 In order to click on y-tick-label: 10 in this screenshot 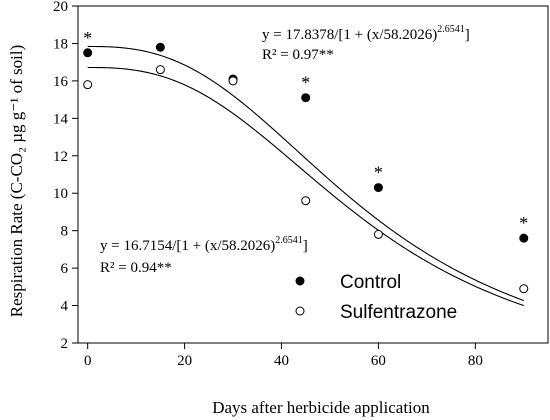, I will do `click(60, 194)`.